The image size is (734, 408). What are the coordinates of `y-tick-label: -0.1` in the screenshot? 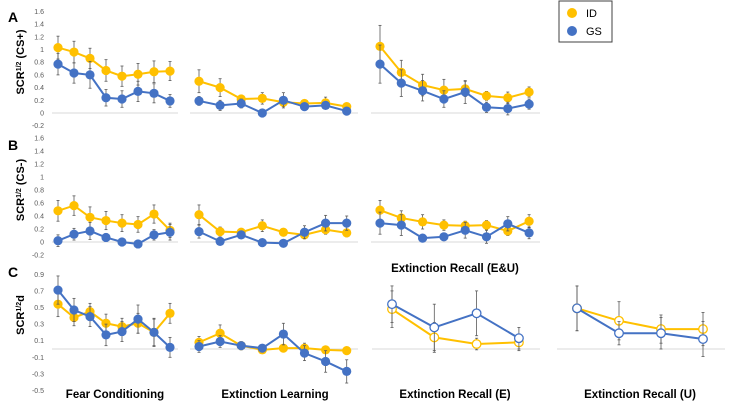 It's located at (38, 358).